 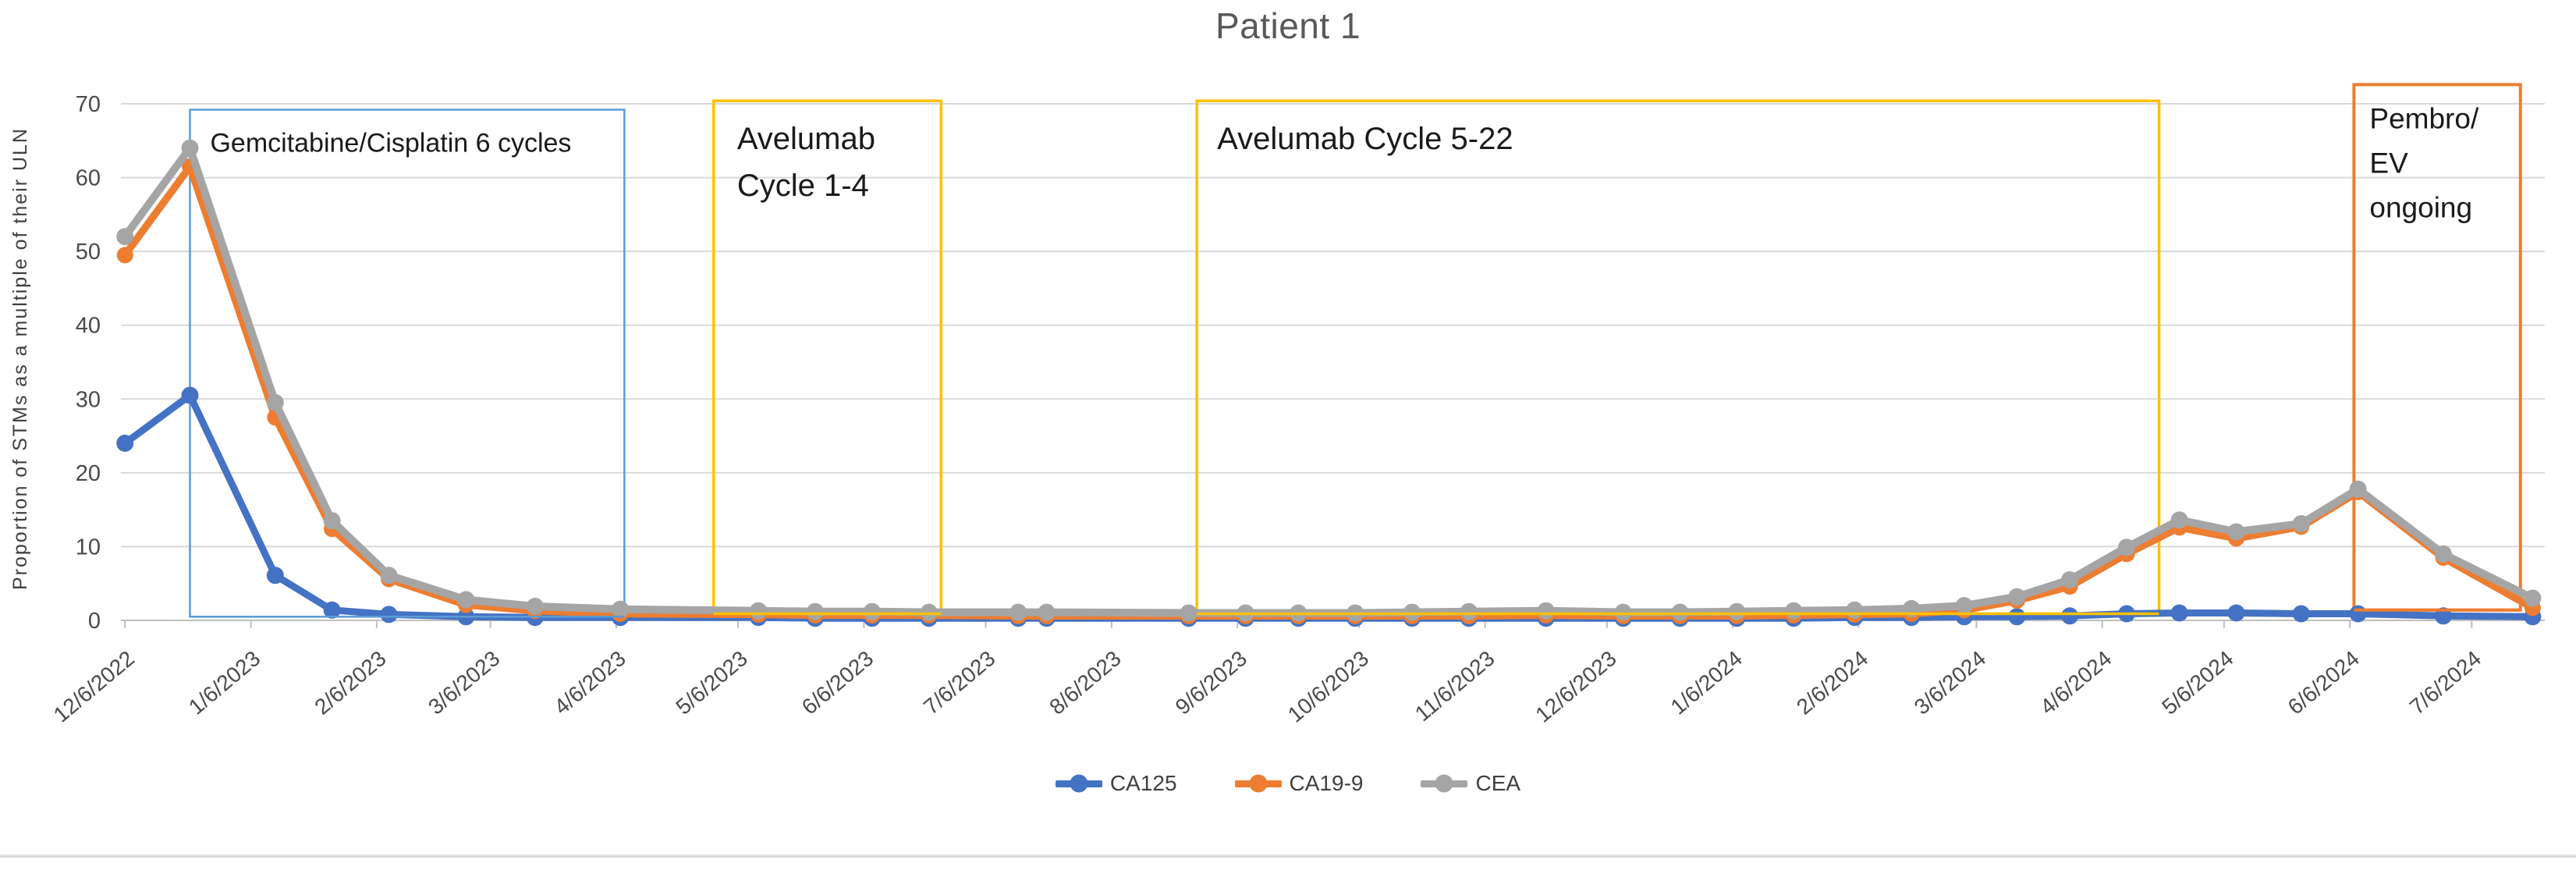 What do you see at coordinates (806, 163) in the screenshot?
I see `treatment-label-avelumab-cycle-1-4: Avelumab Cycle 1-4` at bounding box center [806, 163].